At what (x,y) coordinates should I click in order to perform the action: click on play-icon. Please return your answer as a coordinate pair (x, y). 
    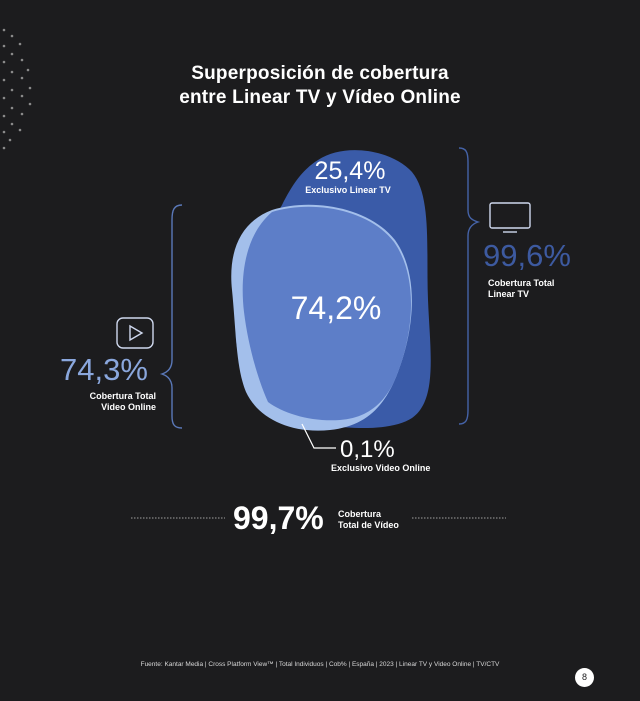
    Looking at the image, I should click on (135, 333).